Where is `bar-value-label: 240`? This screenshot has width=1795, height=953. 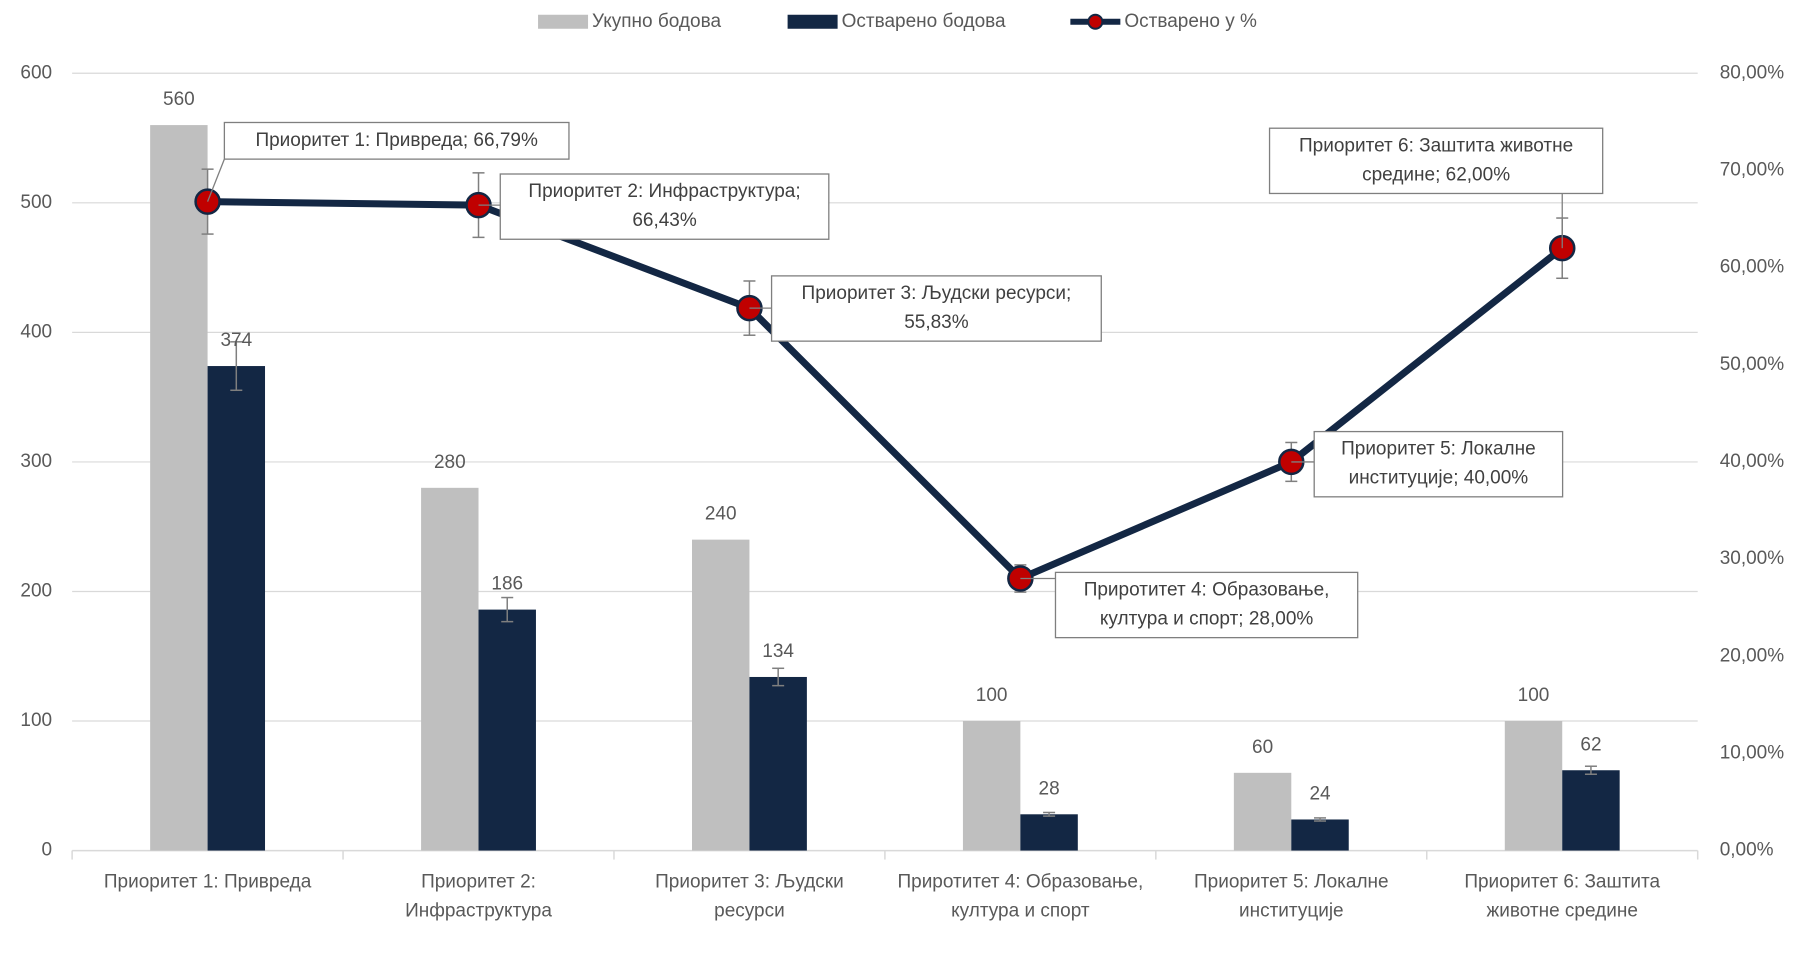
bar-value-label: 240 is located at coordinates (721, 514).